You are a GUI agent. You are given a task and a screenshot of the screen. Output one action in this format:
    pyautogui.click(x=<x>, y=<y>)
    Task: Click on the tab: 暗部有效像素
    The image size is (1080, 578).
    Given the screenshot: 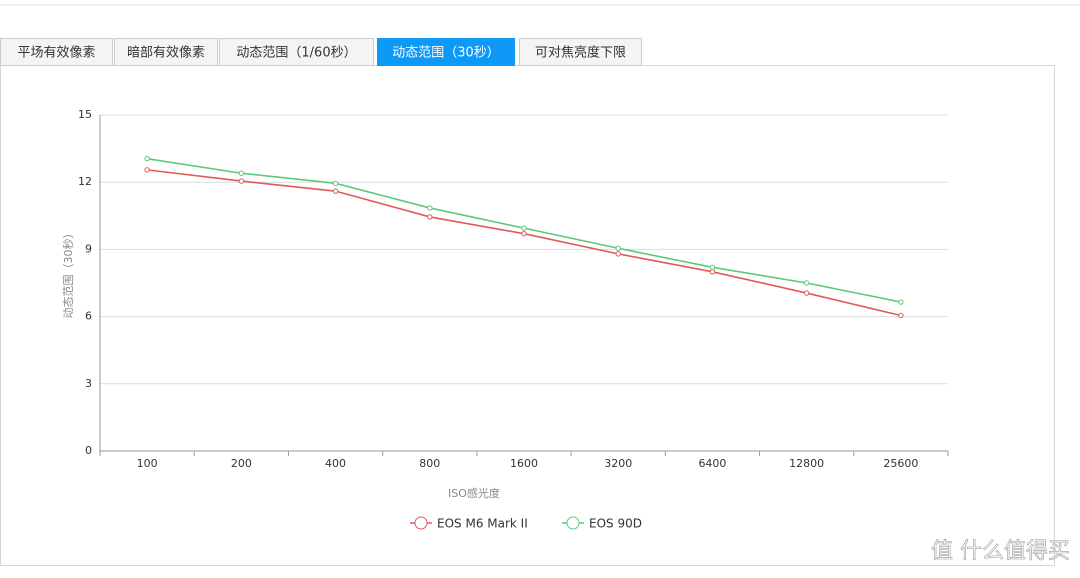 What is the action you would take?
    pyautogui.click(x=166, y=52)
    